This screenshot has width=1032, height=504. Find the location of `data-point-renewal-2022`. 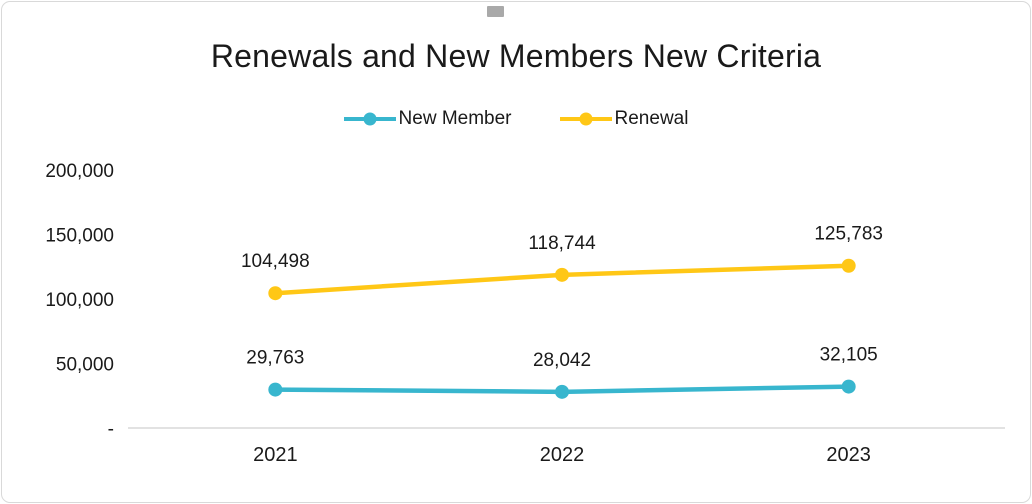

data-point-renewal-2022 is located at coordinates (562, 274).